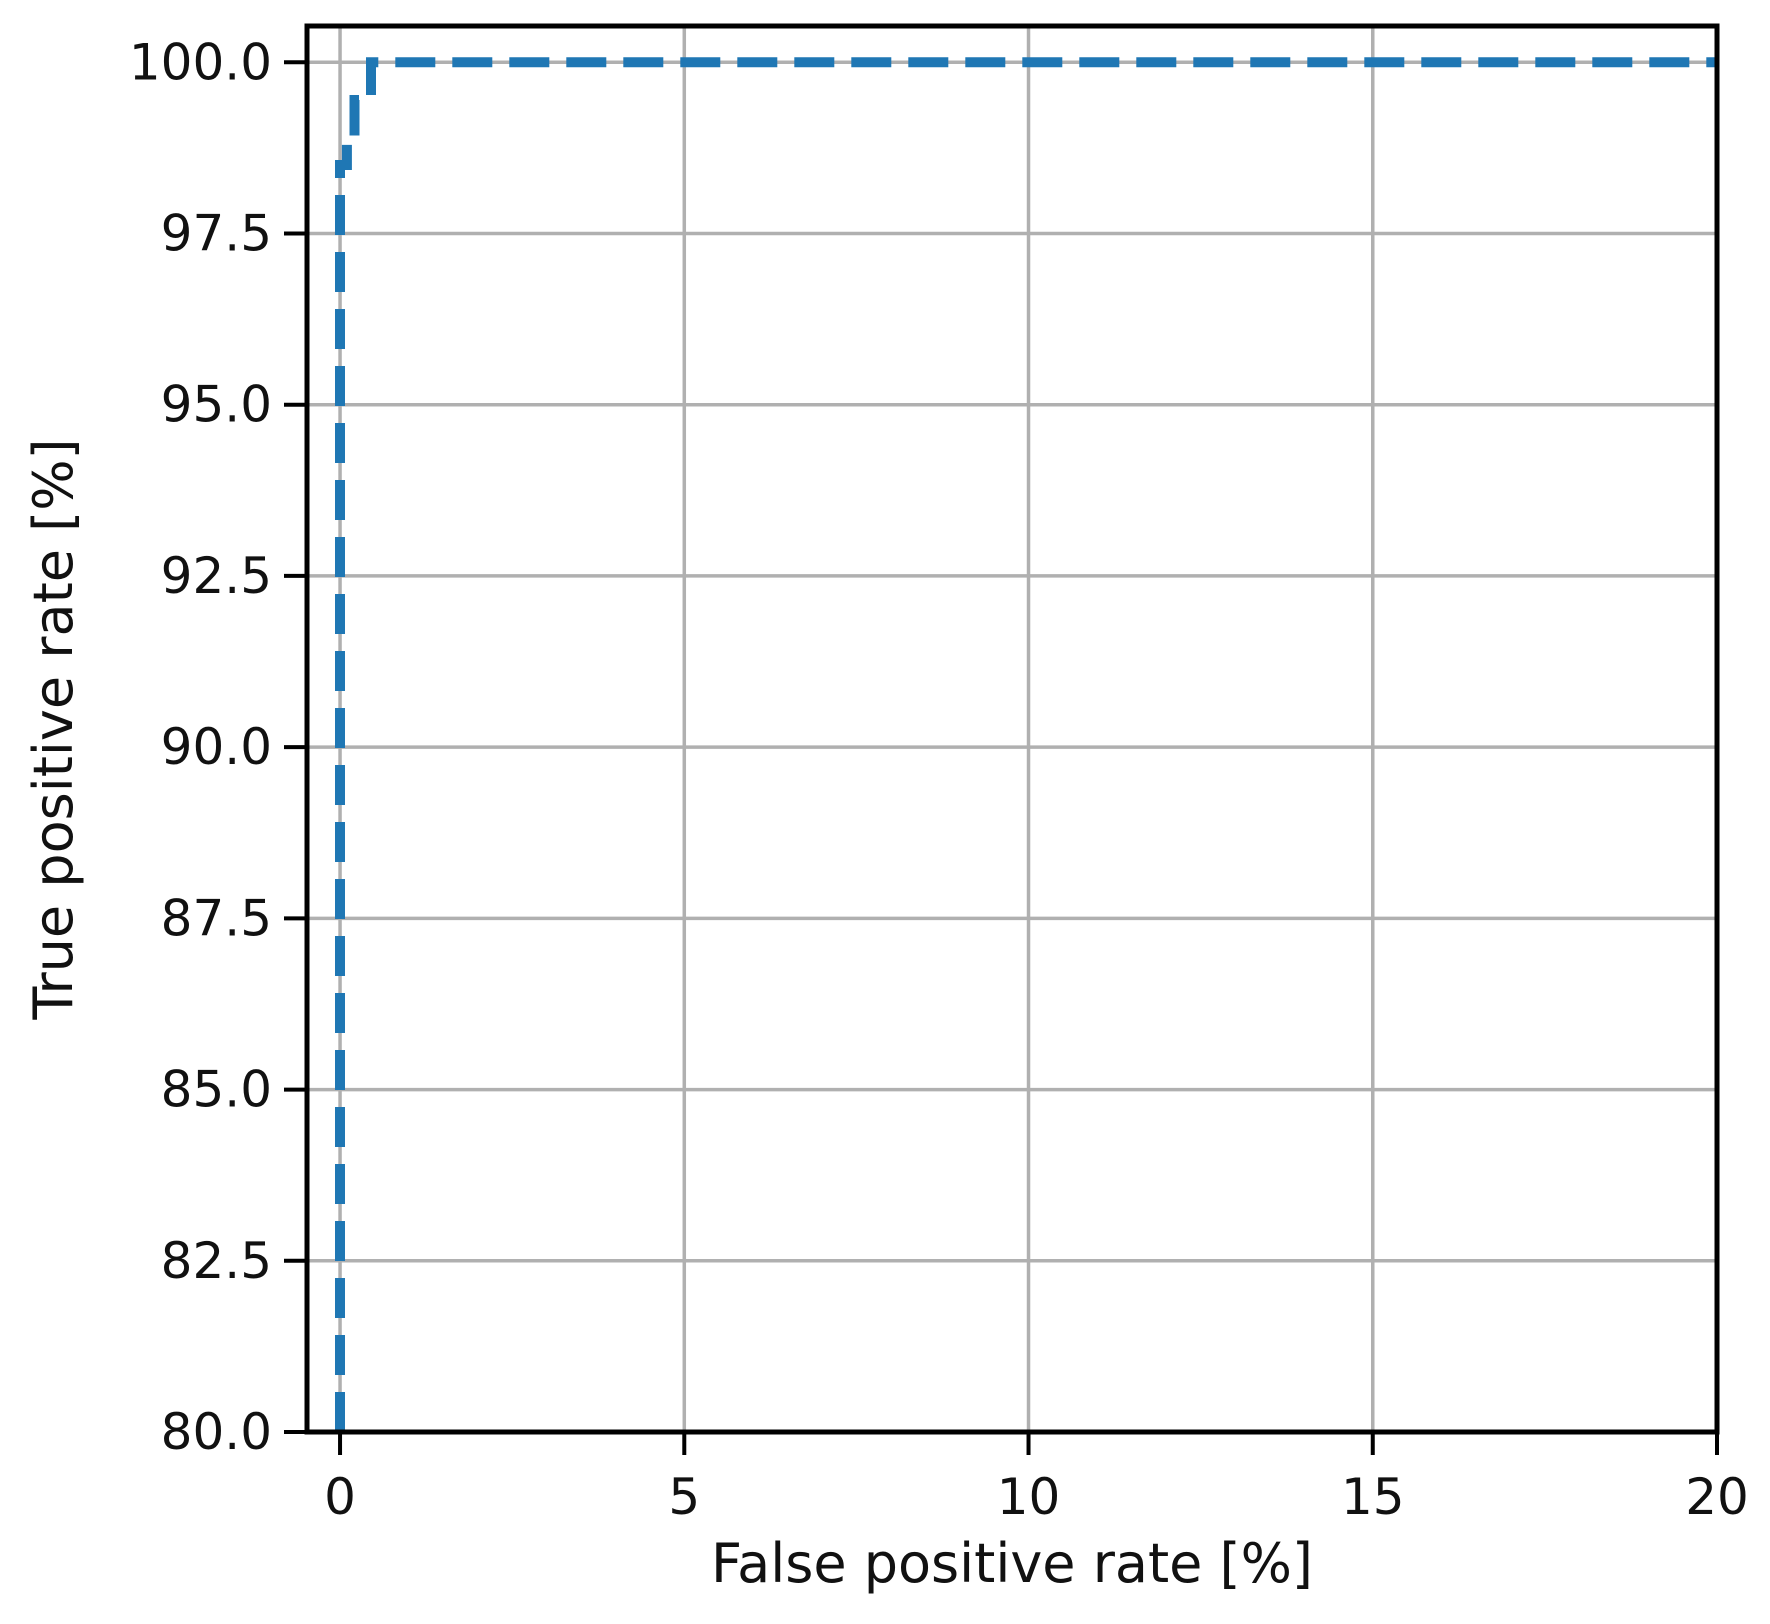 The image size is (1770, 1624). Describe the element at coordinates (1012, 1563) in the screenshot. I see `x-axis-label: False positive rate [%]` at that location.